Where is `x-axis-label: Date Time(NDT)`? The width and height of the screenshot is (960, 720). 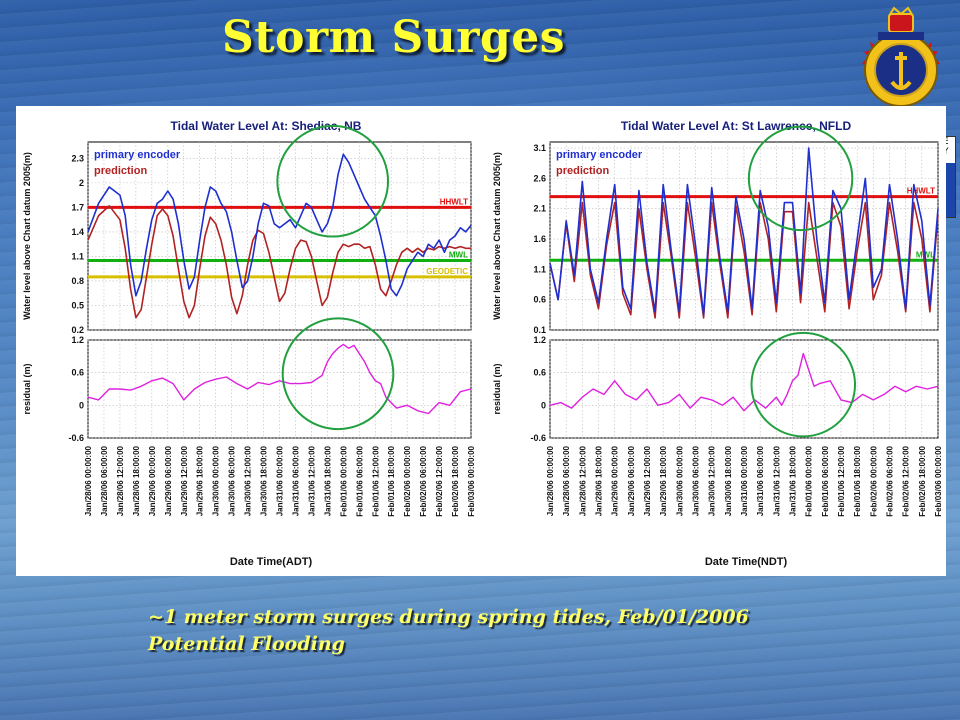
x-axis-label: Date Time(NDT) is located at coordinates (746, 562).